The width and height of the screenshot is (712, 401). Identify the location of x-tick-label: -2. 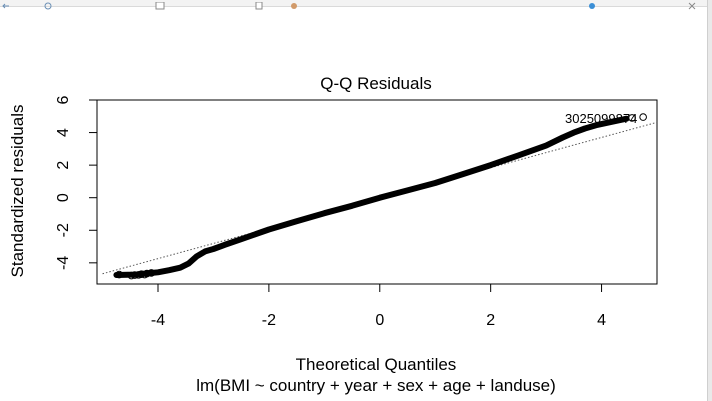
(269, 320).